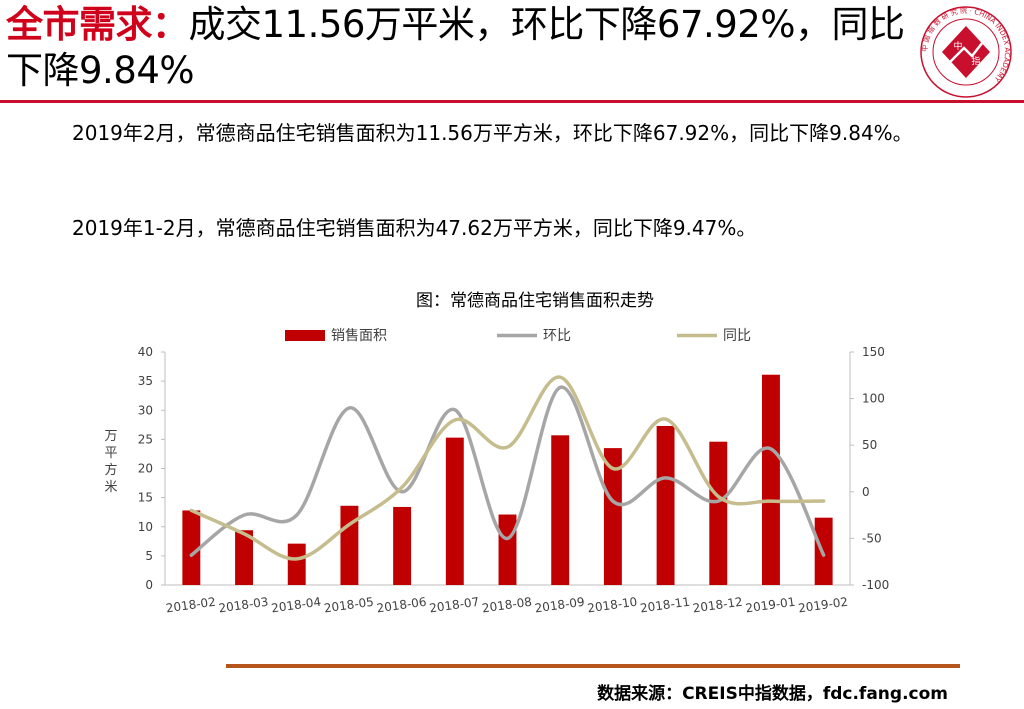 The image size is (1024, 709). What do you see at coordinates (613, 605) in the screenshot?
I see `x-tick-label: 2018-10` at bounding box center [613, 605].